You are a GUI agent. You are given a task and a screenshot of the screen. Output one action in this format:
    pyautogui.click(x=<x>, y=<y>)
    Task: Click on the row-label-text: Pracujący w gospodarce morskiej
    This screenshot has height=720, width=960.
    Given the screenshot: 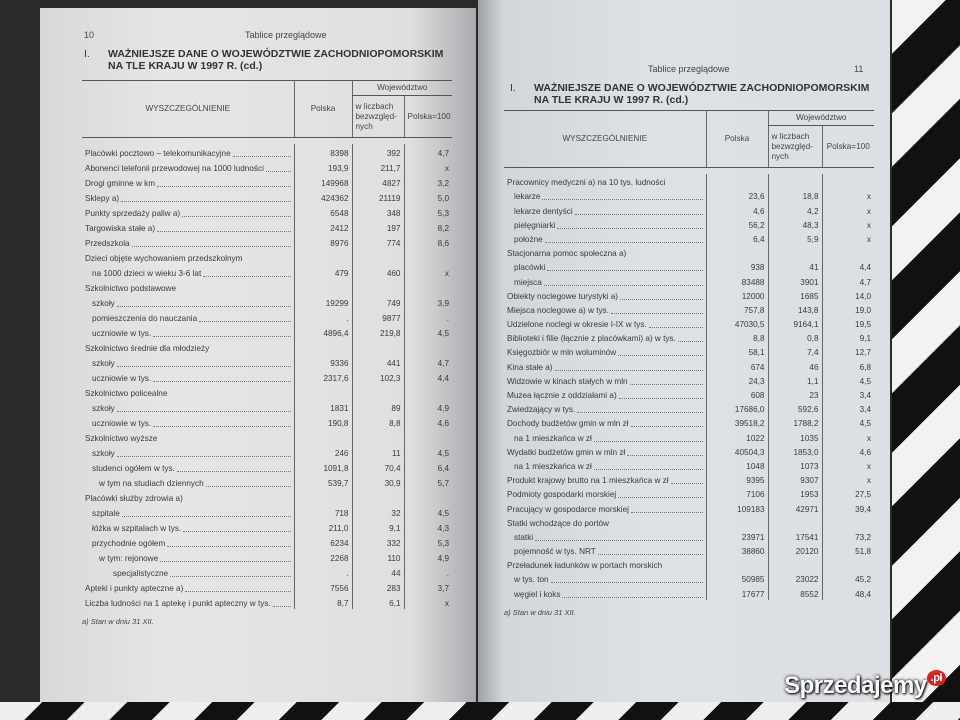 What is the action you would take?
    pyautogui.click(x=568, y=509)
    